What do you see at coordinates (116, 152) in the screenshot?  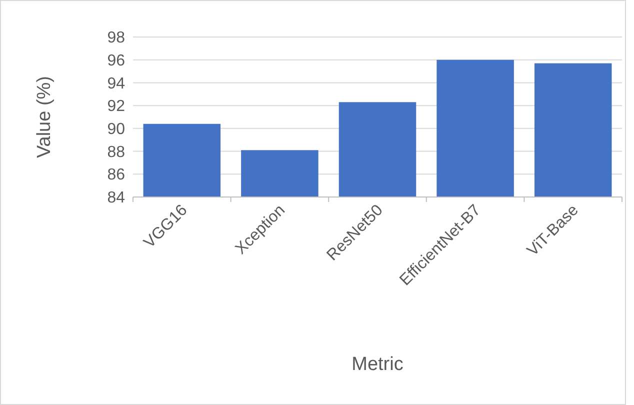 I see `y-tick-label: 88` at bounding box center [116, 152].